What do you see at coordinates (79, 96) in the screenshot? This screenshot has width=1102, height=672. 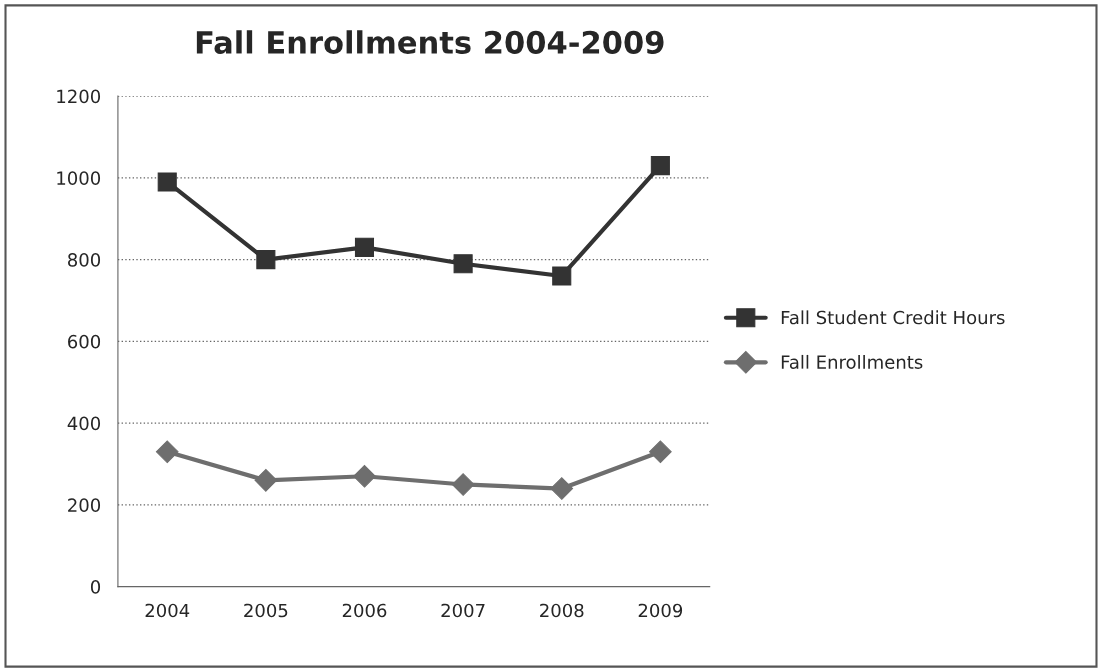 I see `y-tick-label: 1200` at bounding box center [79, 96].